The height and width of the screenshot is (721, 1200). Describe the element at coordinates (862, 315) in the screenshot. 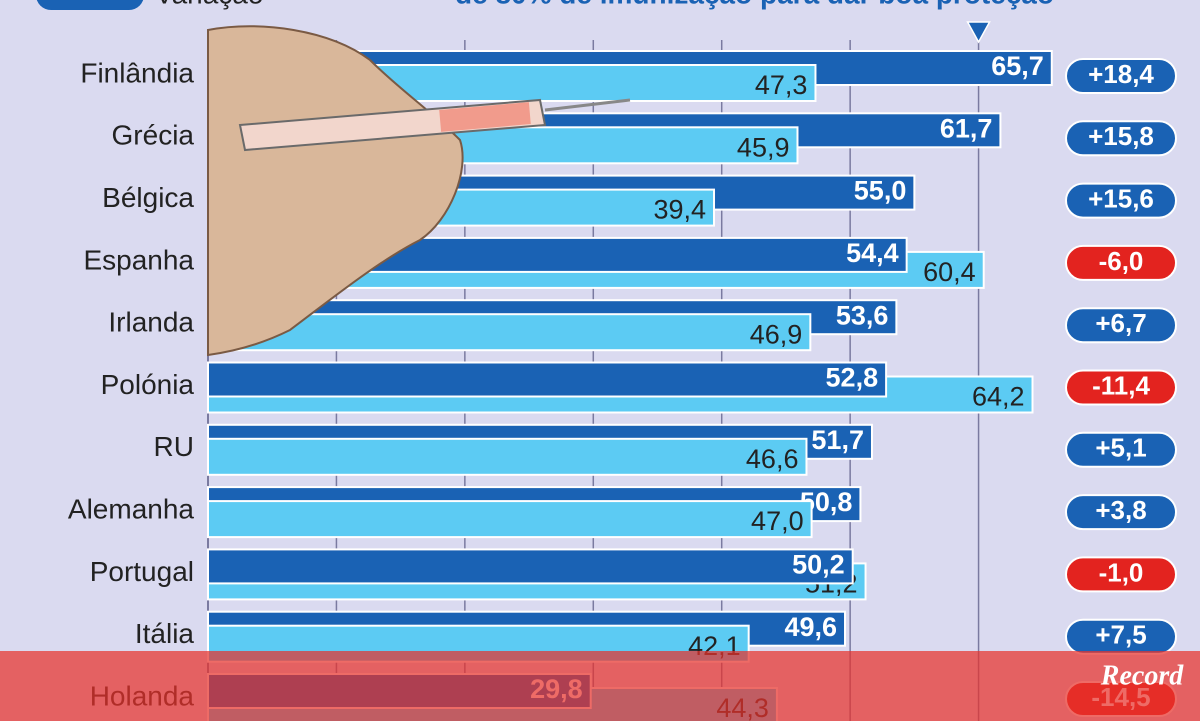

I see `value-label: 53,6` at that location.